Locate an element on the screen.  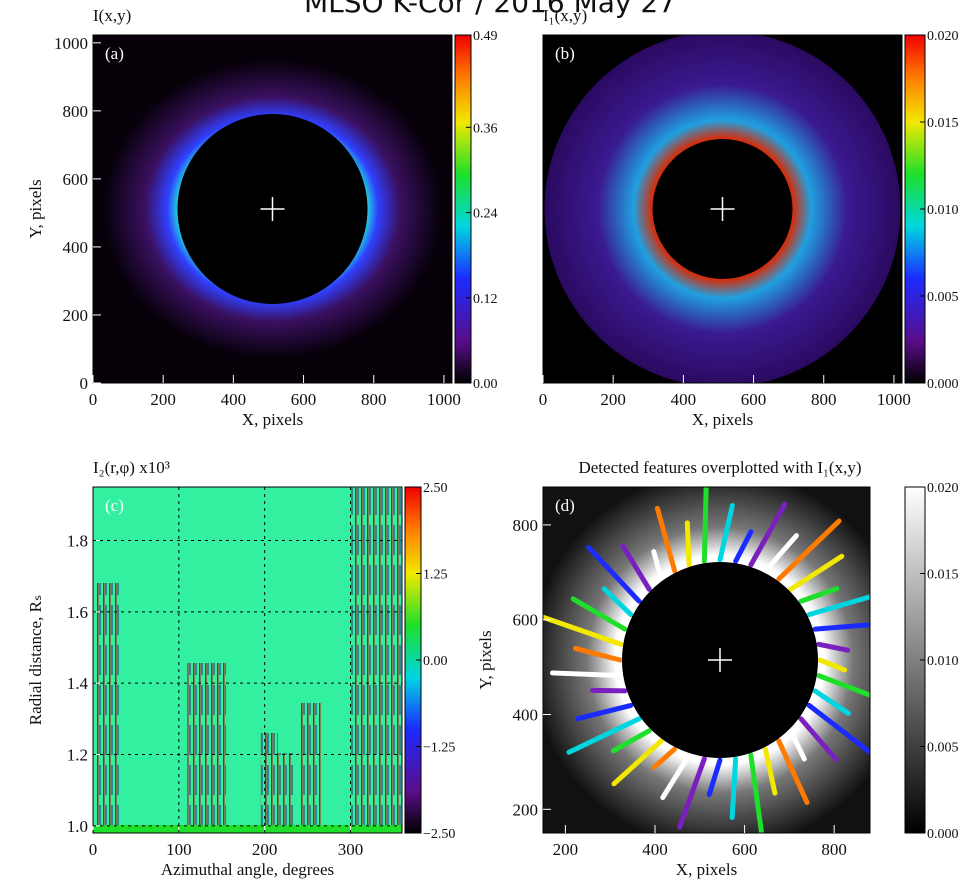
panel-label: (b) is located at coordinates (565, 53).